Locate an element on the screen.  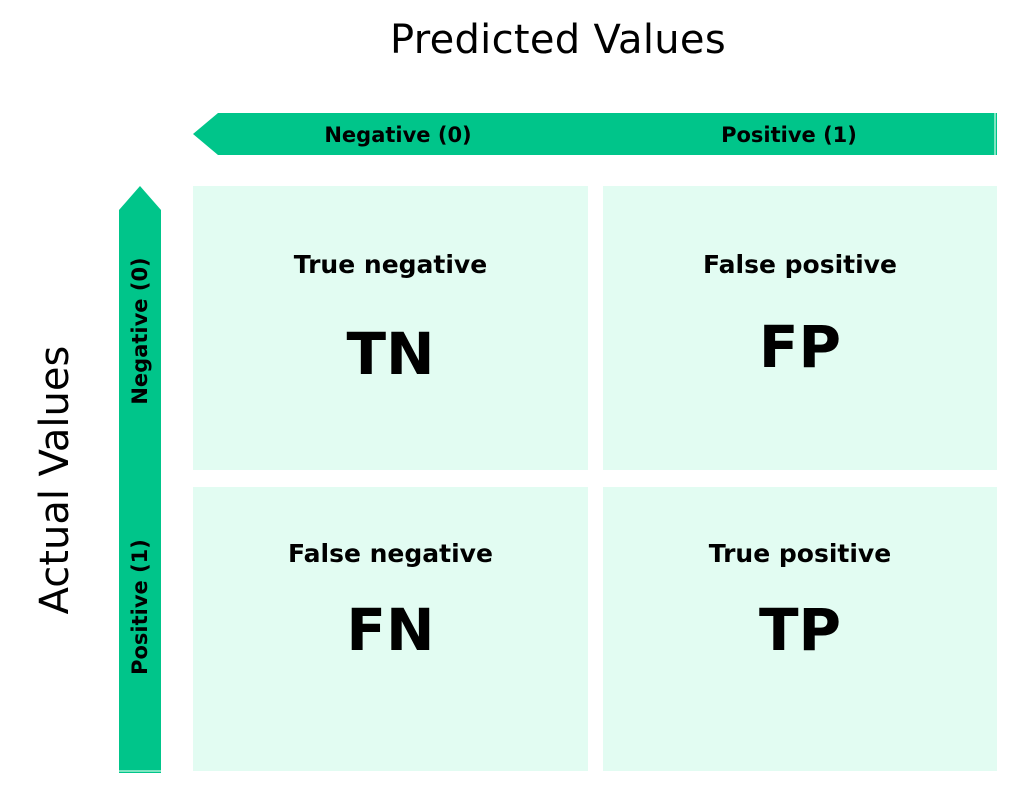
predicted-arrow-shape is located at coordinates (595, 134).